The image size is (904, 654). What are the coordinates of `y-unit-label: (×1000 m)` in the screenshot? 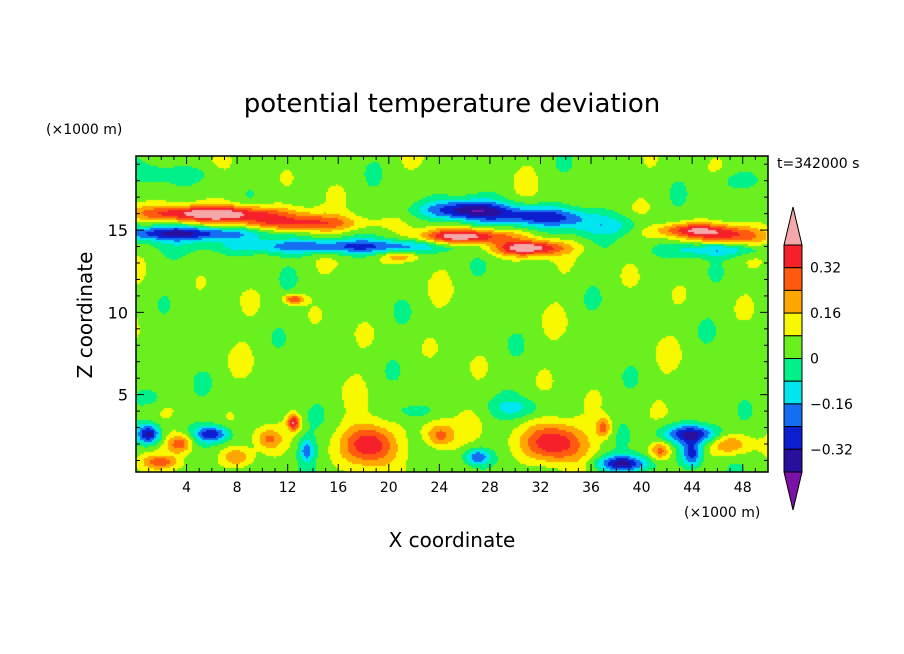 It's located at (84, 130).